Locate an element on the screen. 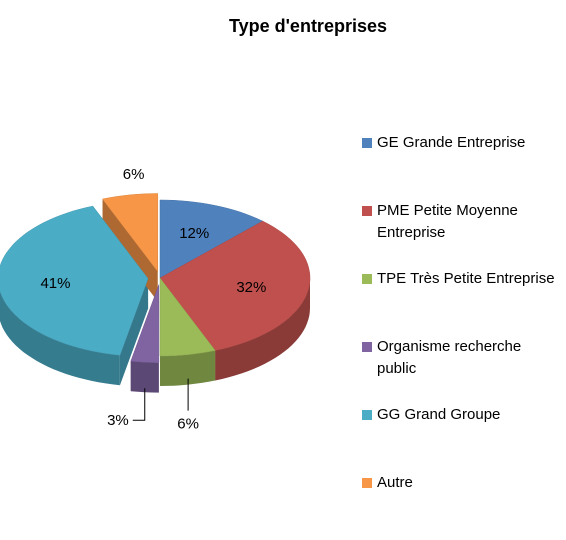  legend-label: GE Grande Entreprise is located at coordinates (451, 142).